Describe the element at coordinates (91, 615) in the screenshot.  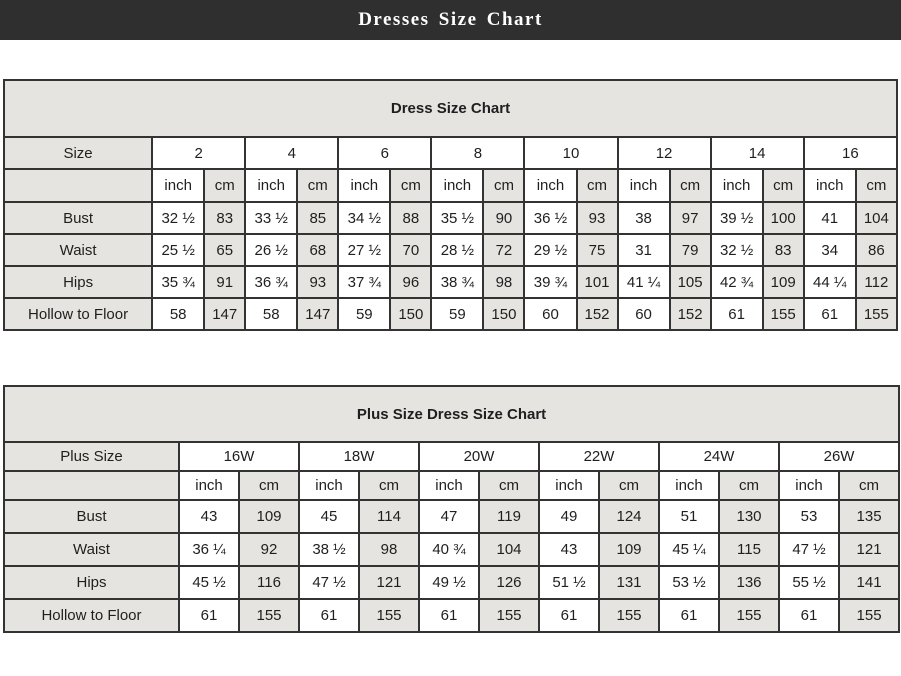
I see `measurement-row-label: Hollow to Floor` at that location.